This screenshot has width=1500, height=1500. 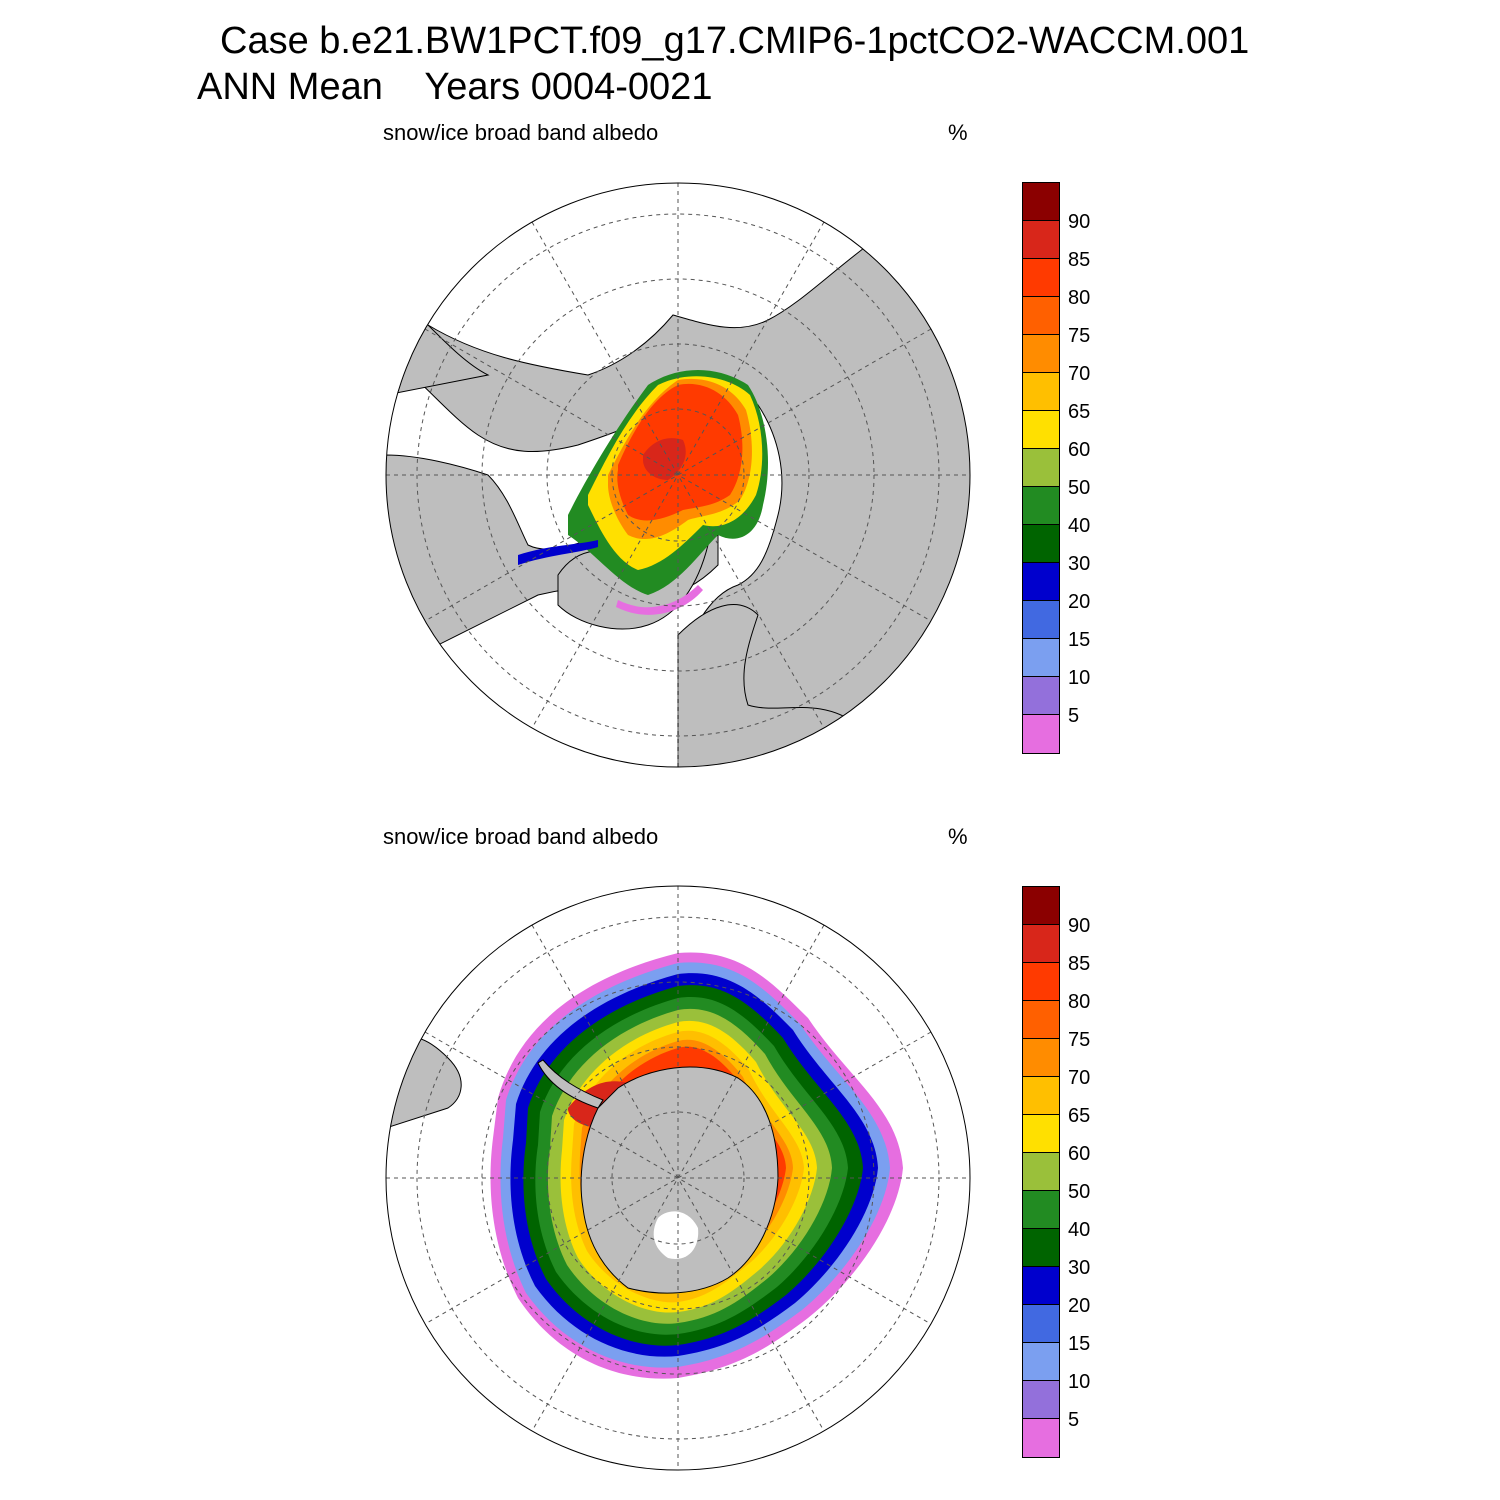 What do you see at coordinates (568, 87) in the screenshot?
I see `period-years: Years 0004-0021` at bounding box center [568, 87].